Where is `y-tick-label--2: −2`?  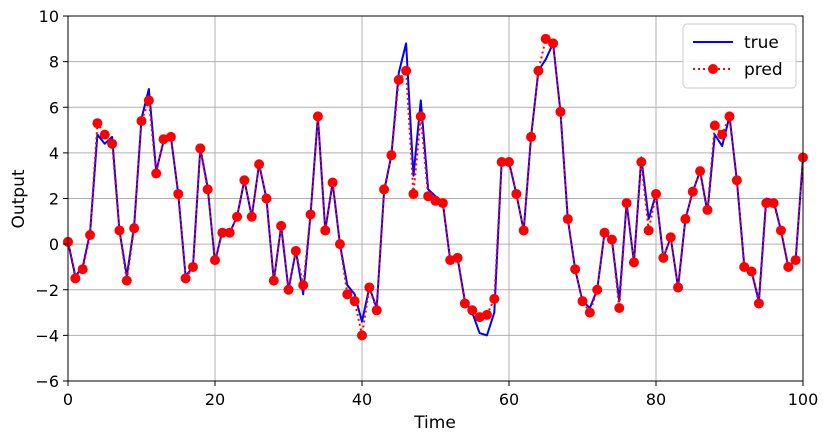
y-tick-label--2: −2 is located at coordinates (47, 290).